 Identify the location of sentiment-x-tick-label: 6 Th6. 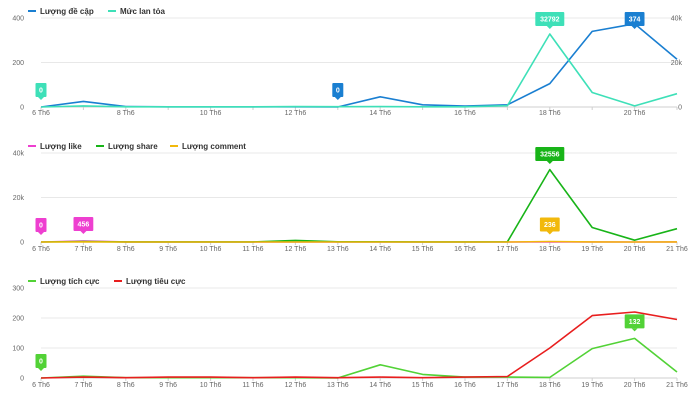
(41, 385).